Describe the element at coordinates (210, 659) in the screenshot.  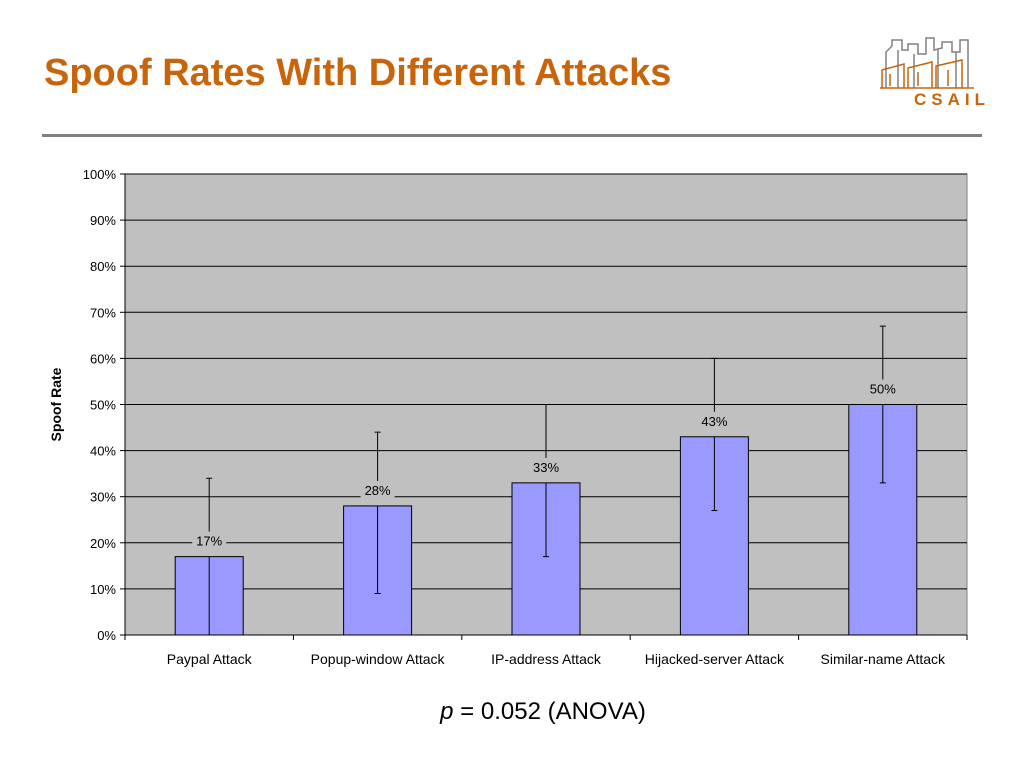
I see `x-tick-label: Paypal Attack` at that location.